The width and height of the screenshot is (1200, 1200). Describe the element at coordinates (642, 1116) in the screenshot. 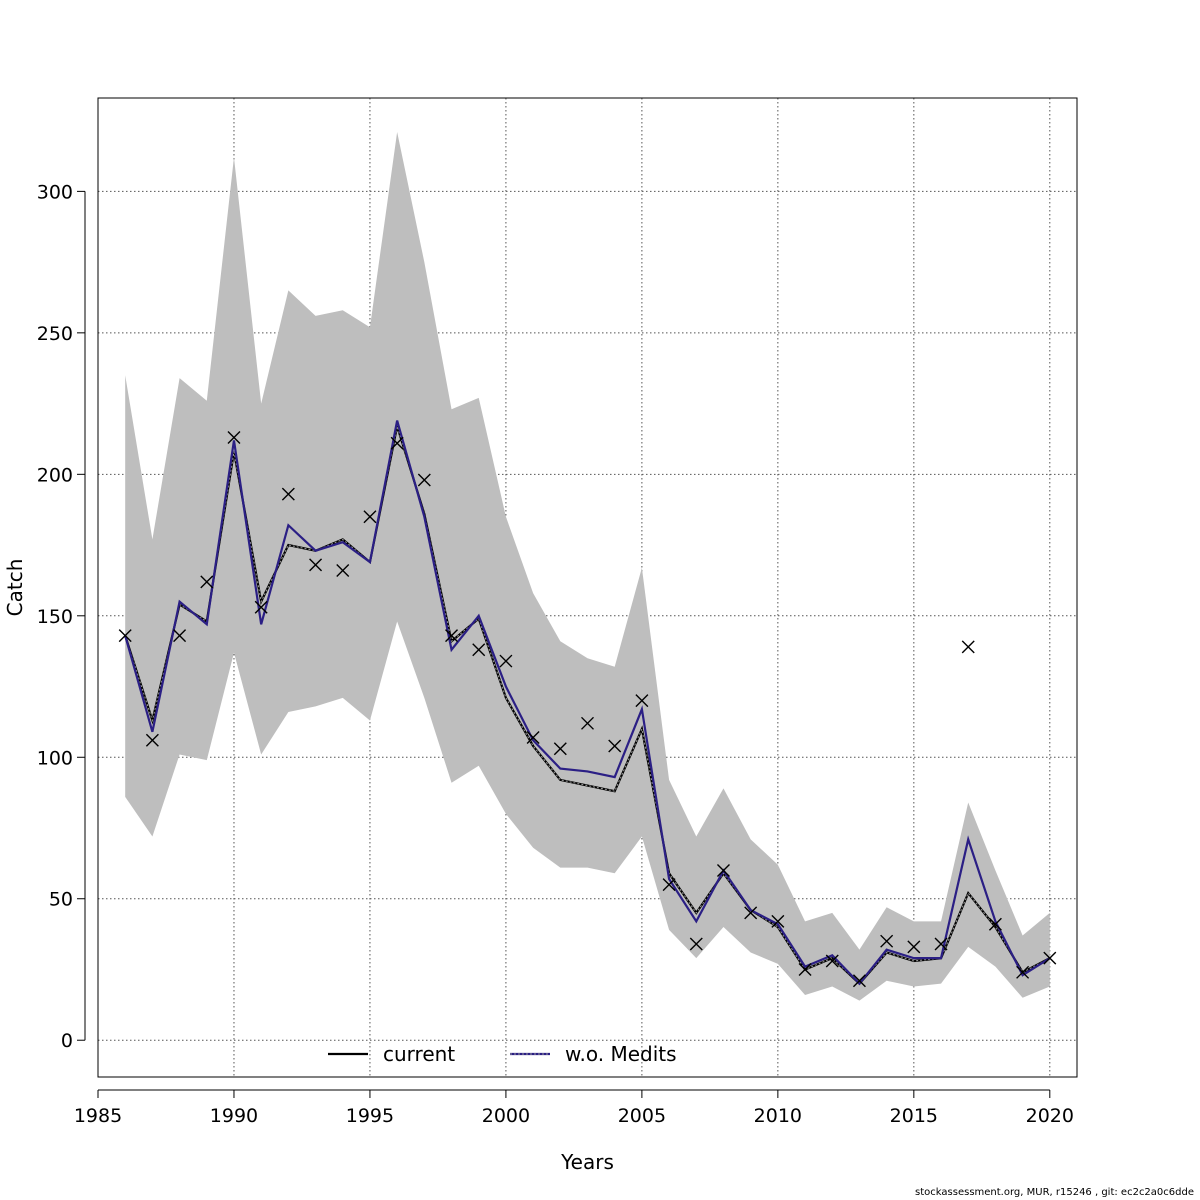

I see `x-tick-label: 2005` at that location.